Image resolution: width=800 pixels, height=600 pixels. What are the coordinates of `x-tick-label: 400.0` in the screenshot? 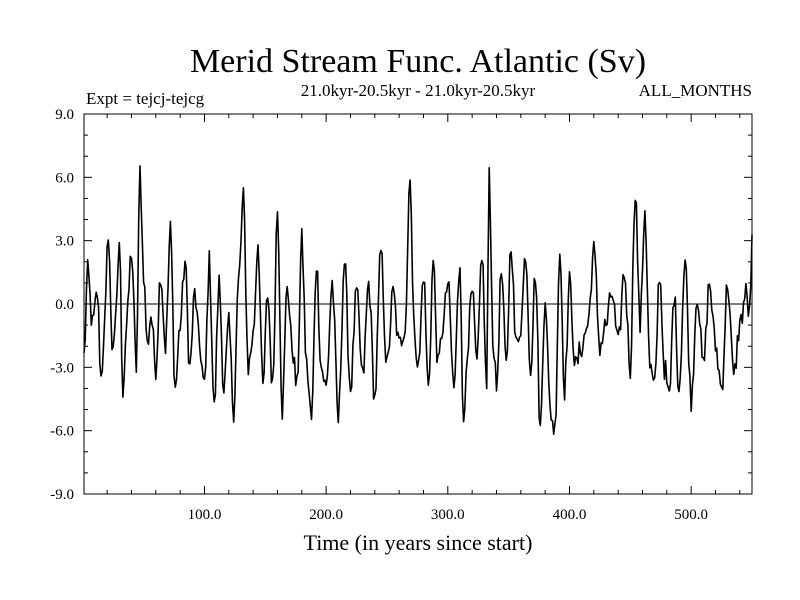 It's located at (570, 515).